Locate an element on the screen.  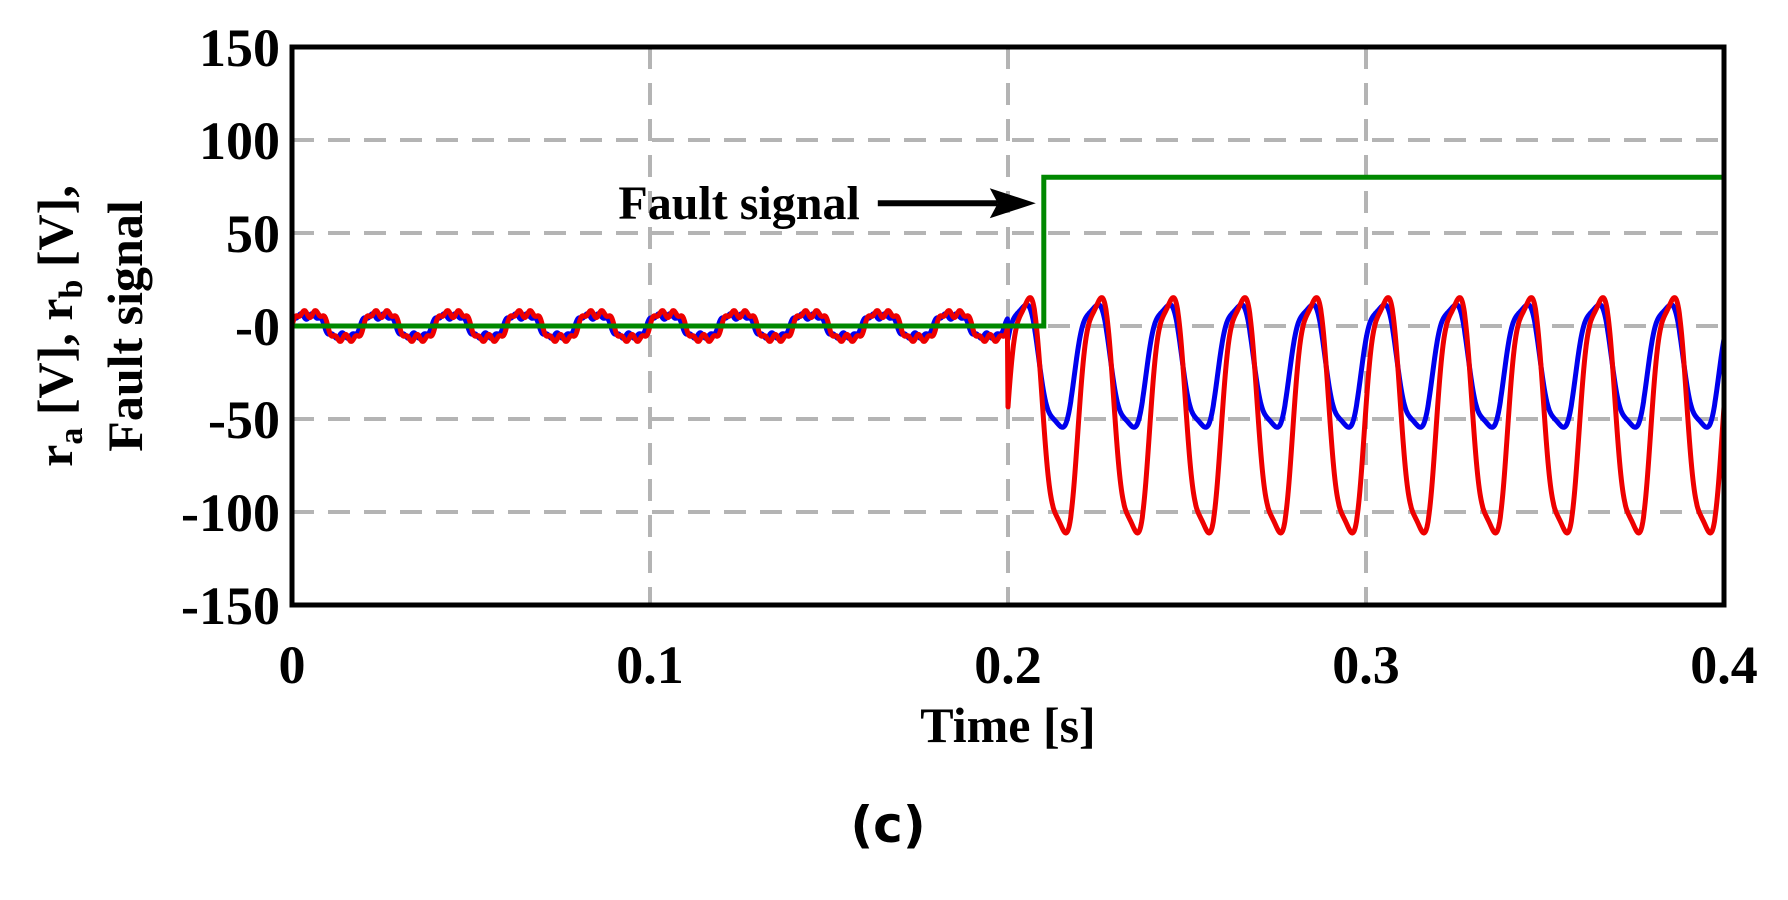
annotation: Fault signal is located at coordinates (827, 203).